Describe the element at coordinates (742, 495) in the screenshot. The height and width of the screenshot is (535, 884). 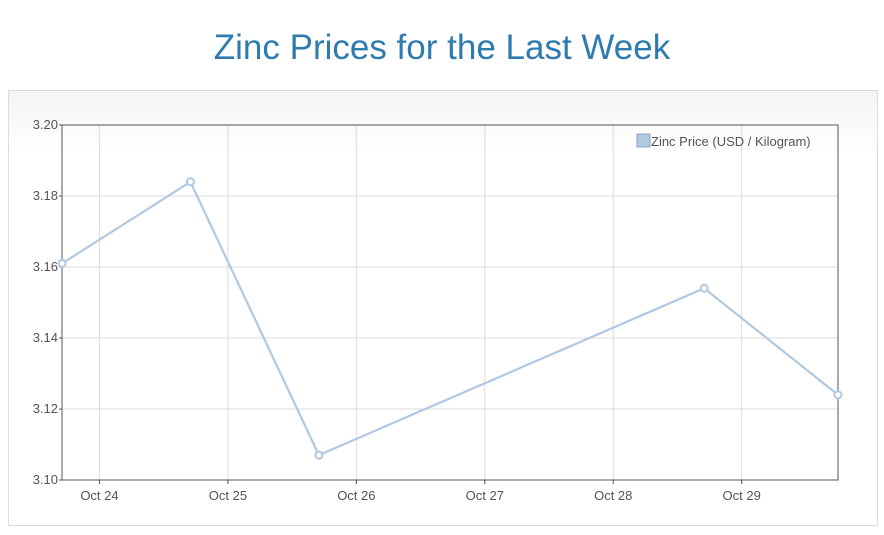
I see `x-tick-label: Oct 29` at that location.